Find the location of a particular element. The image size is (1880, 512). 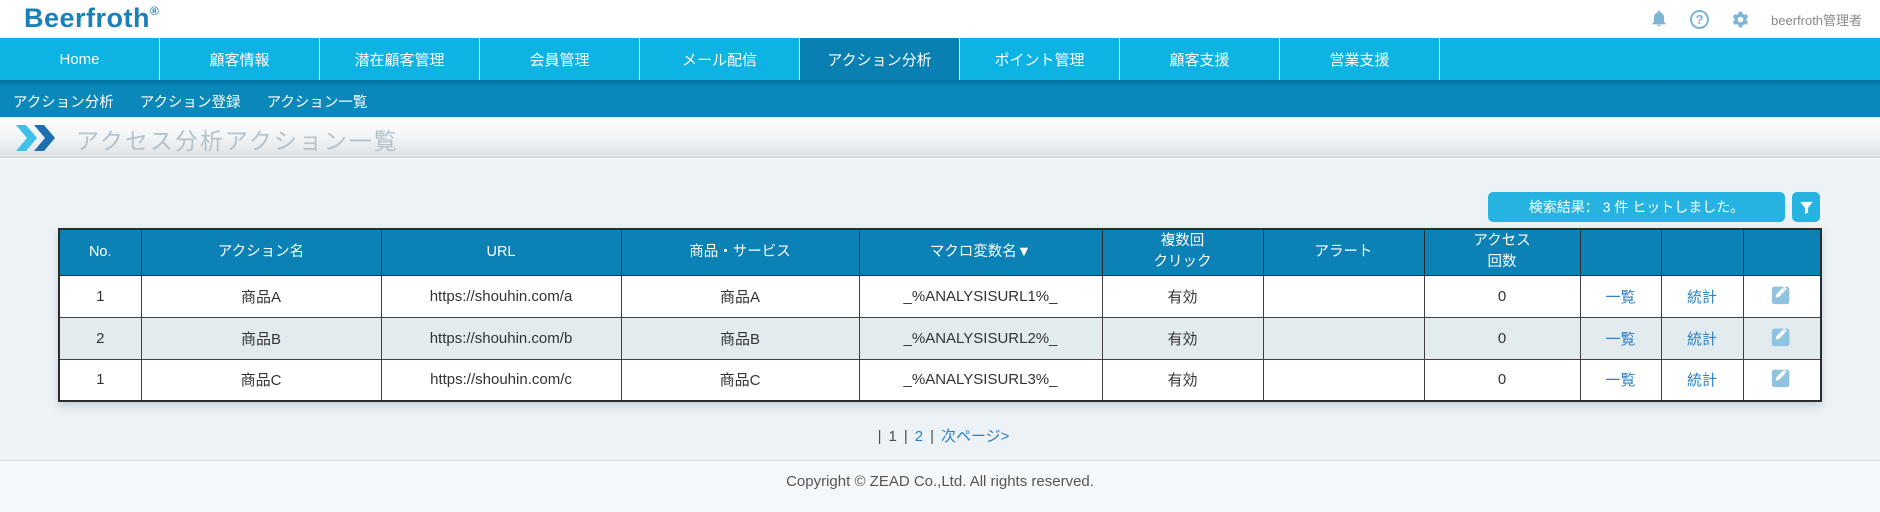

col-access-count: アクセス 回数 is located at coordinates (1502, 252).